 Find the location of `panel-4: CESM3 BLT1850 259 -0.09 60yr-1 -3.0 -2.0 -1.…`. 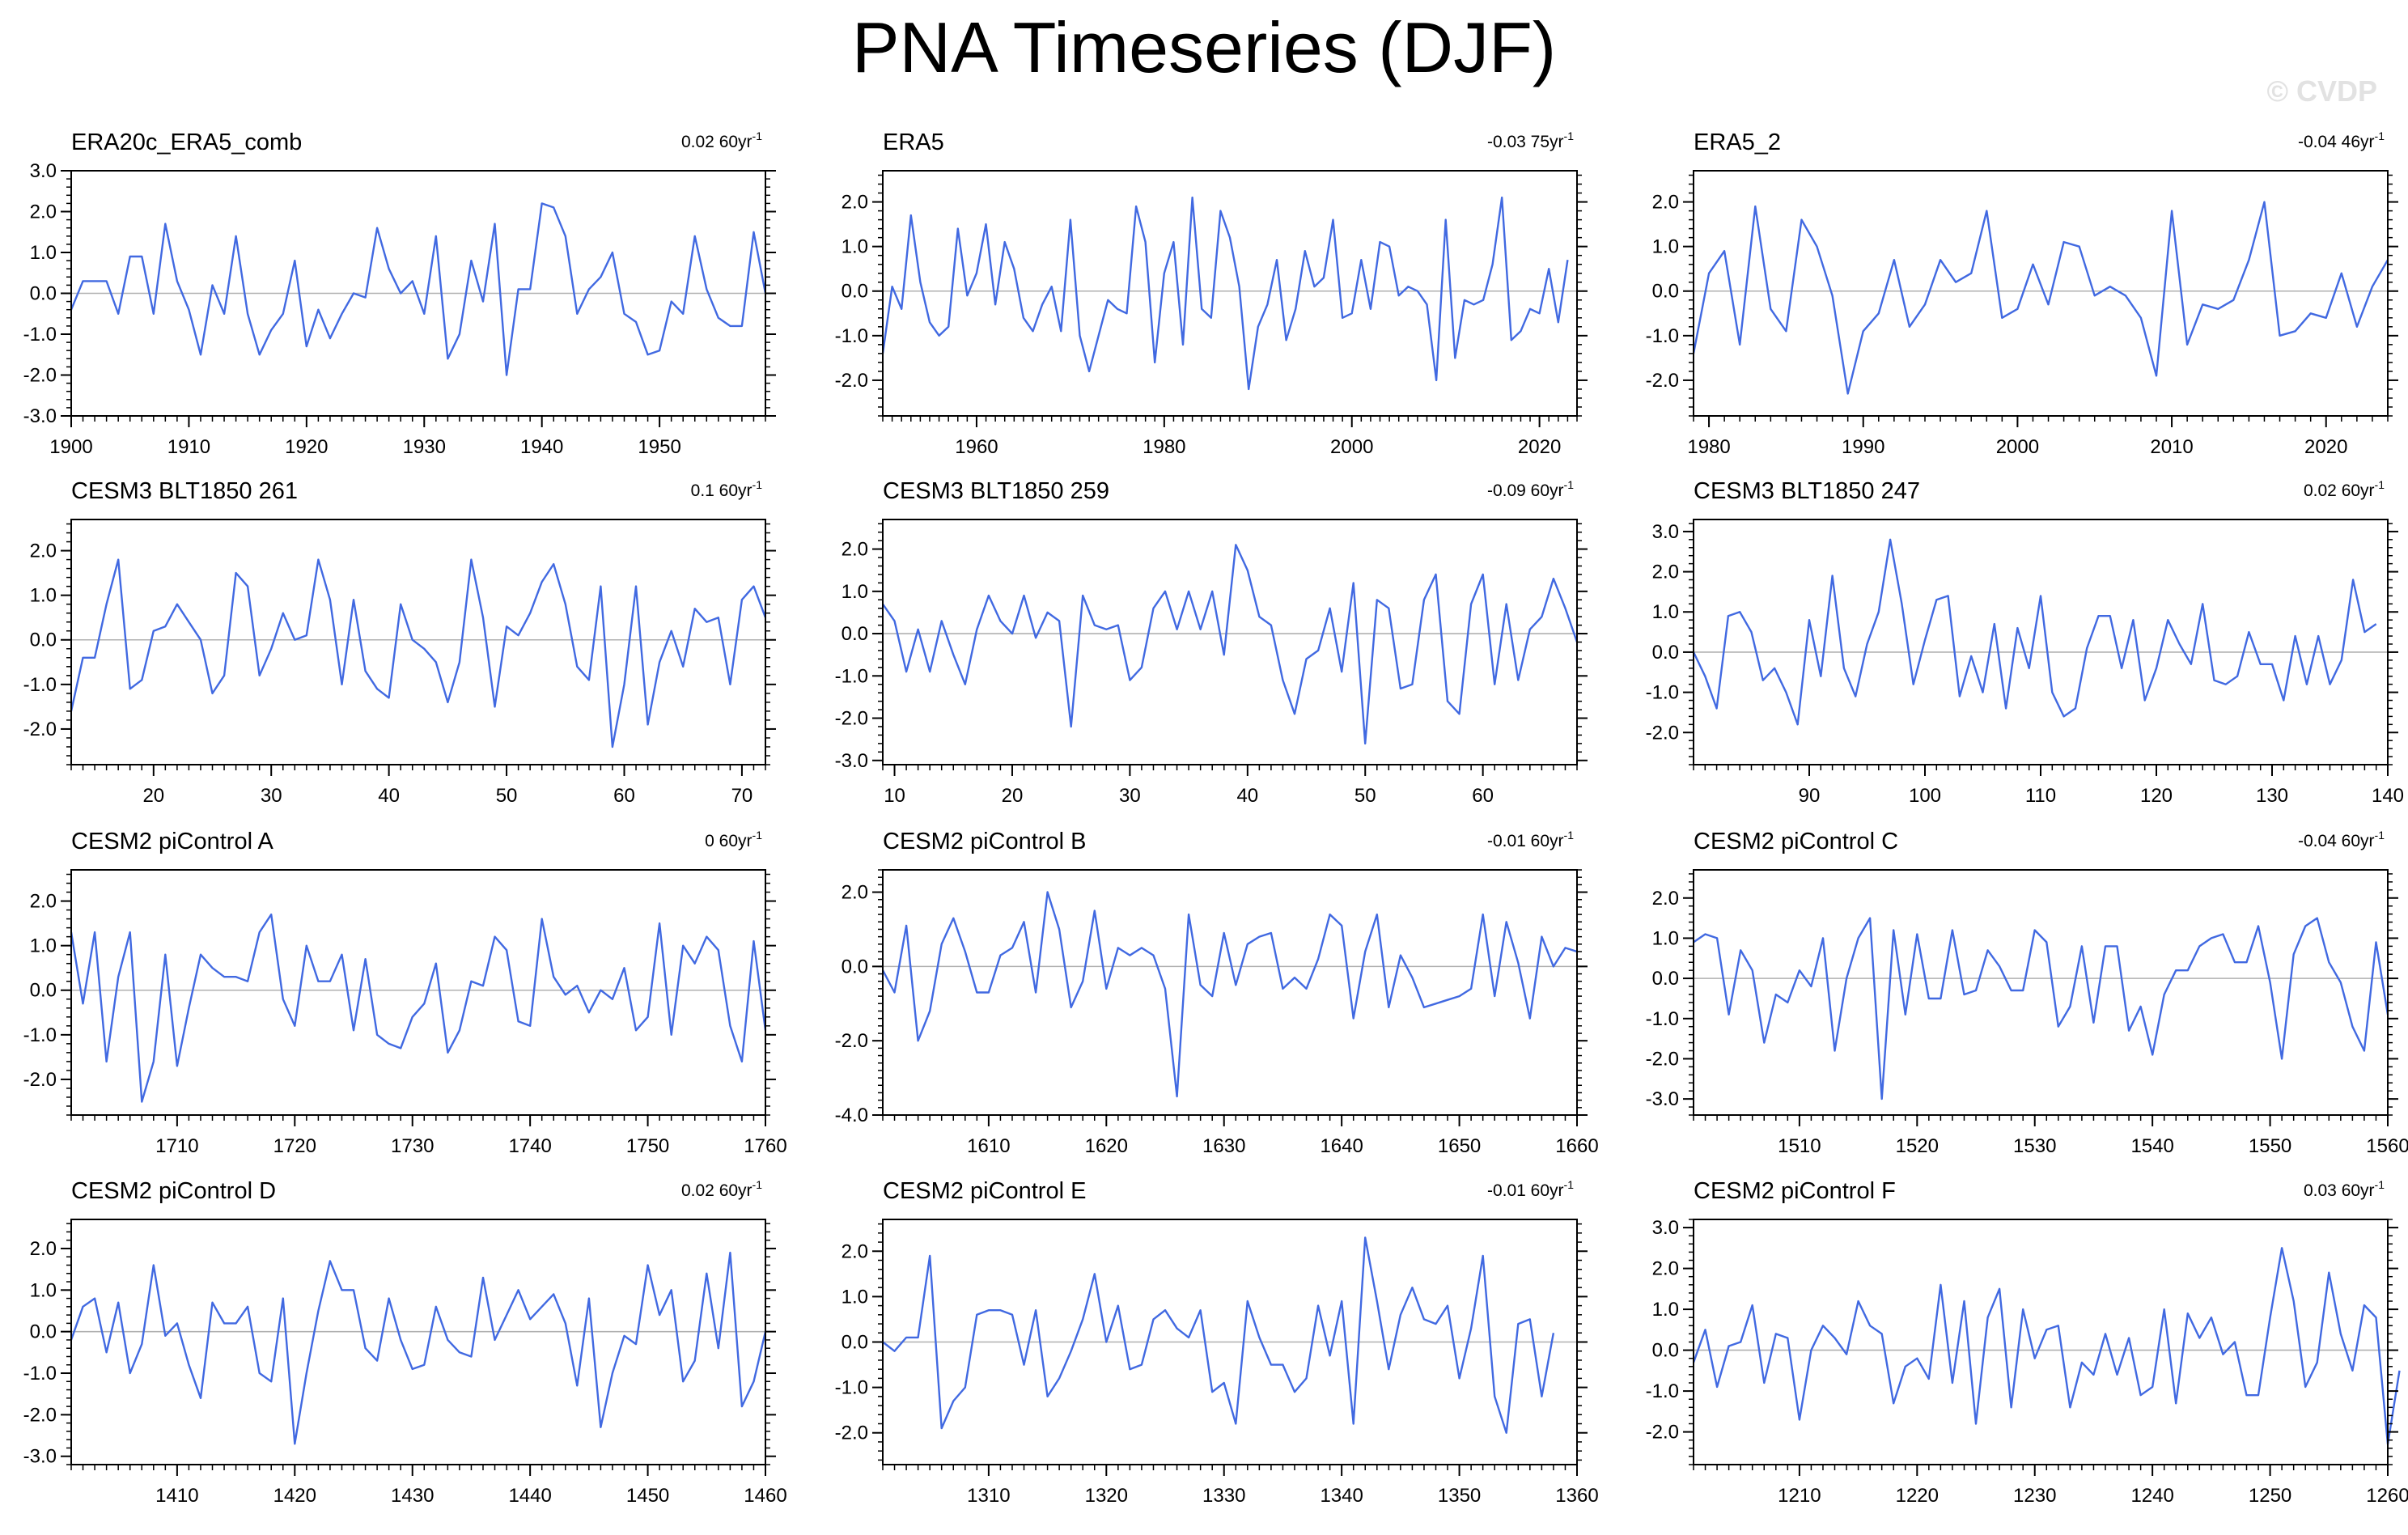

panel-4: CESM3 BLT1850 259 -0.09 60yr-1 -3.0 -2.0 -1.… is located at coordinates (1211, 642).